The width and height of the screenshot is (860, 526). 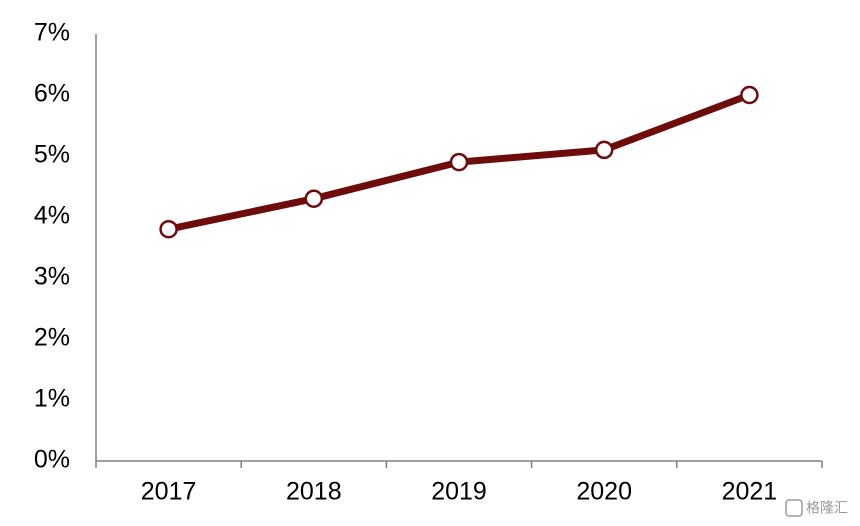 I want to click on y-tick-label: 2%, so click(x=52, y=338).